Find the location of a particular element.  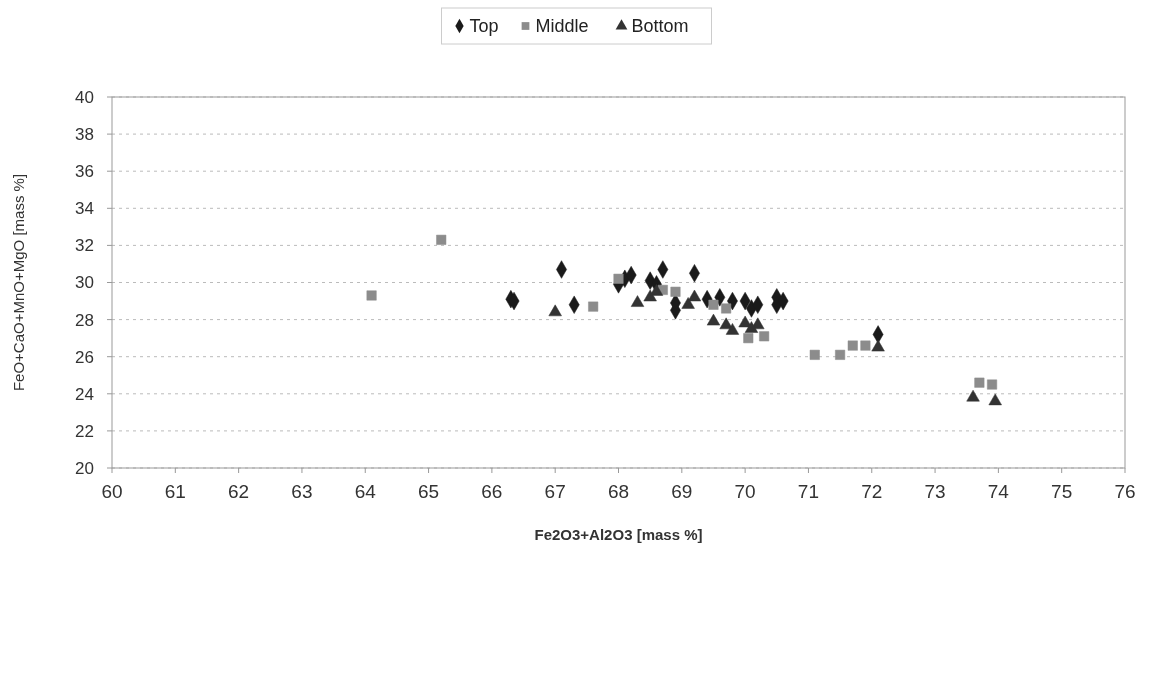

x-tick-label: 62 is located at coordinates (239, 491).